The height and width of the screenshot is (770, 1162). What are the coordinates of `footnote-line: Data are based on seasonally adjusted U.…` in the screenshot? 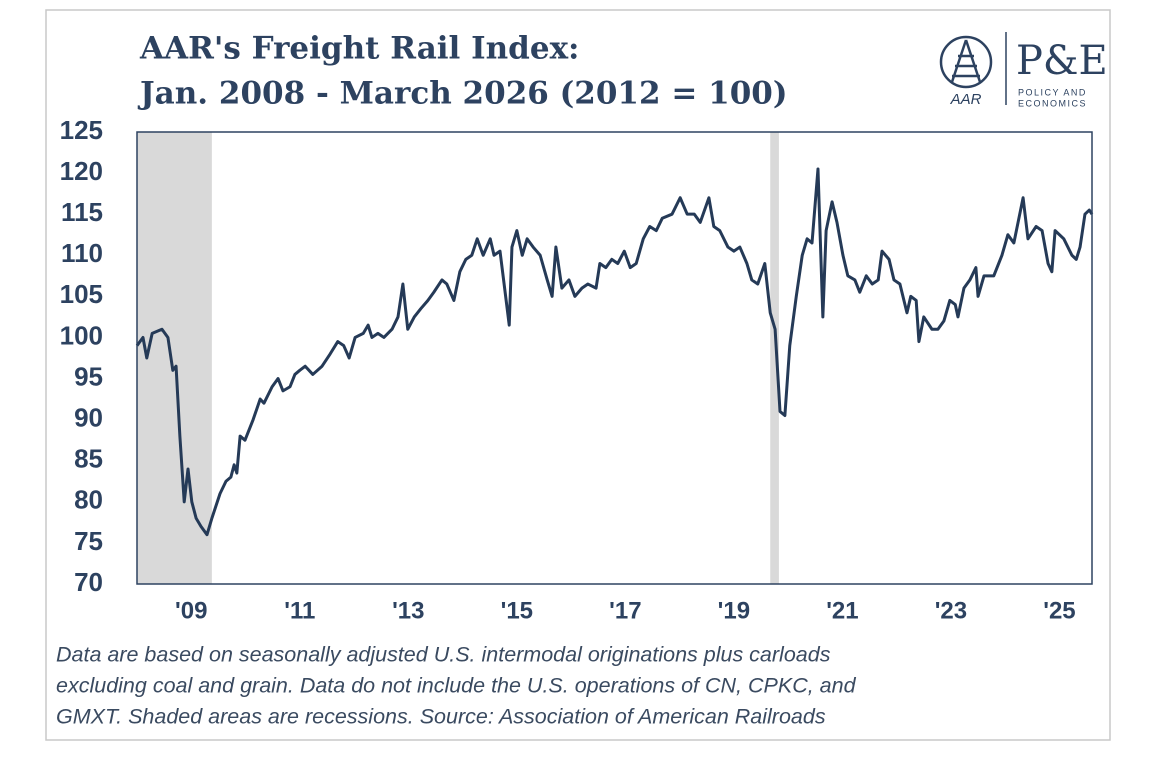 It's located at (443, 655).